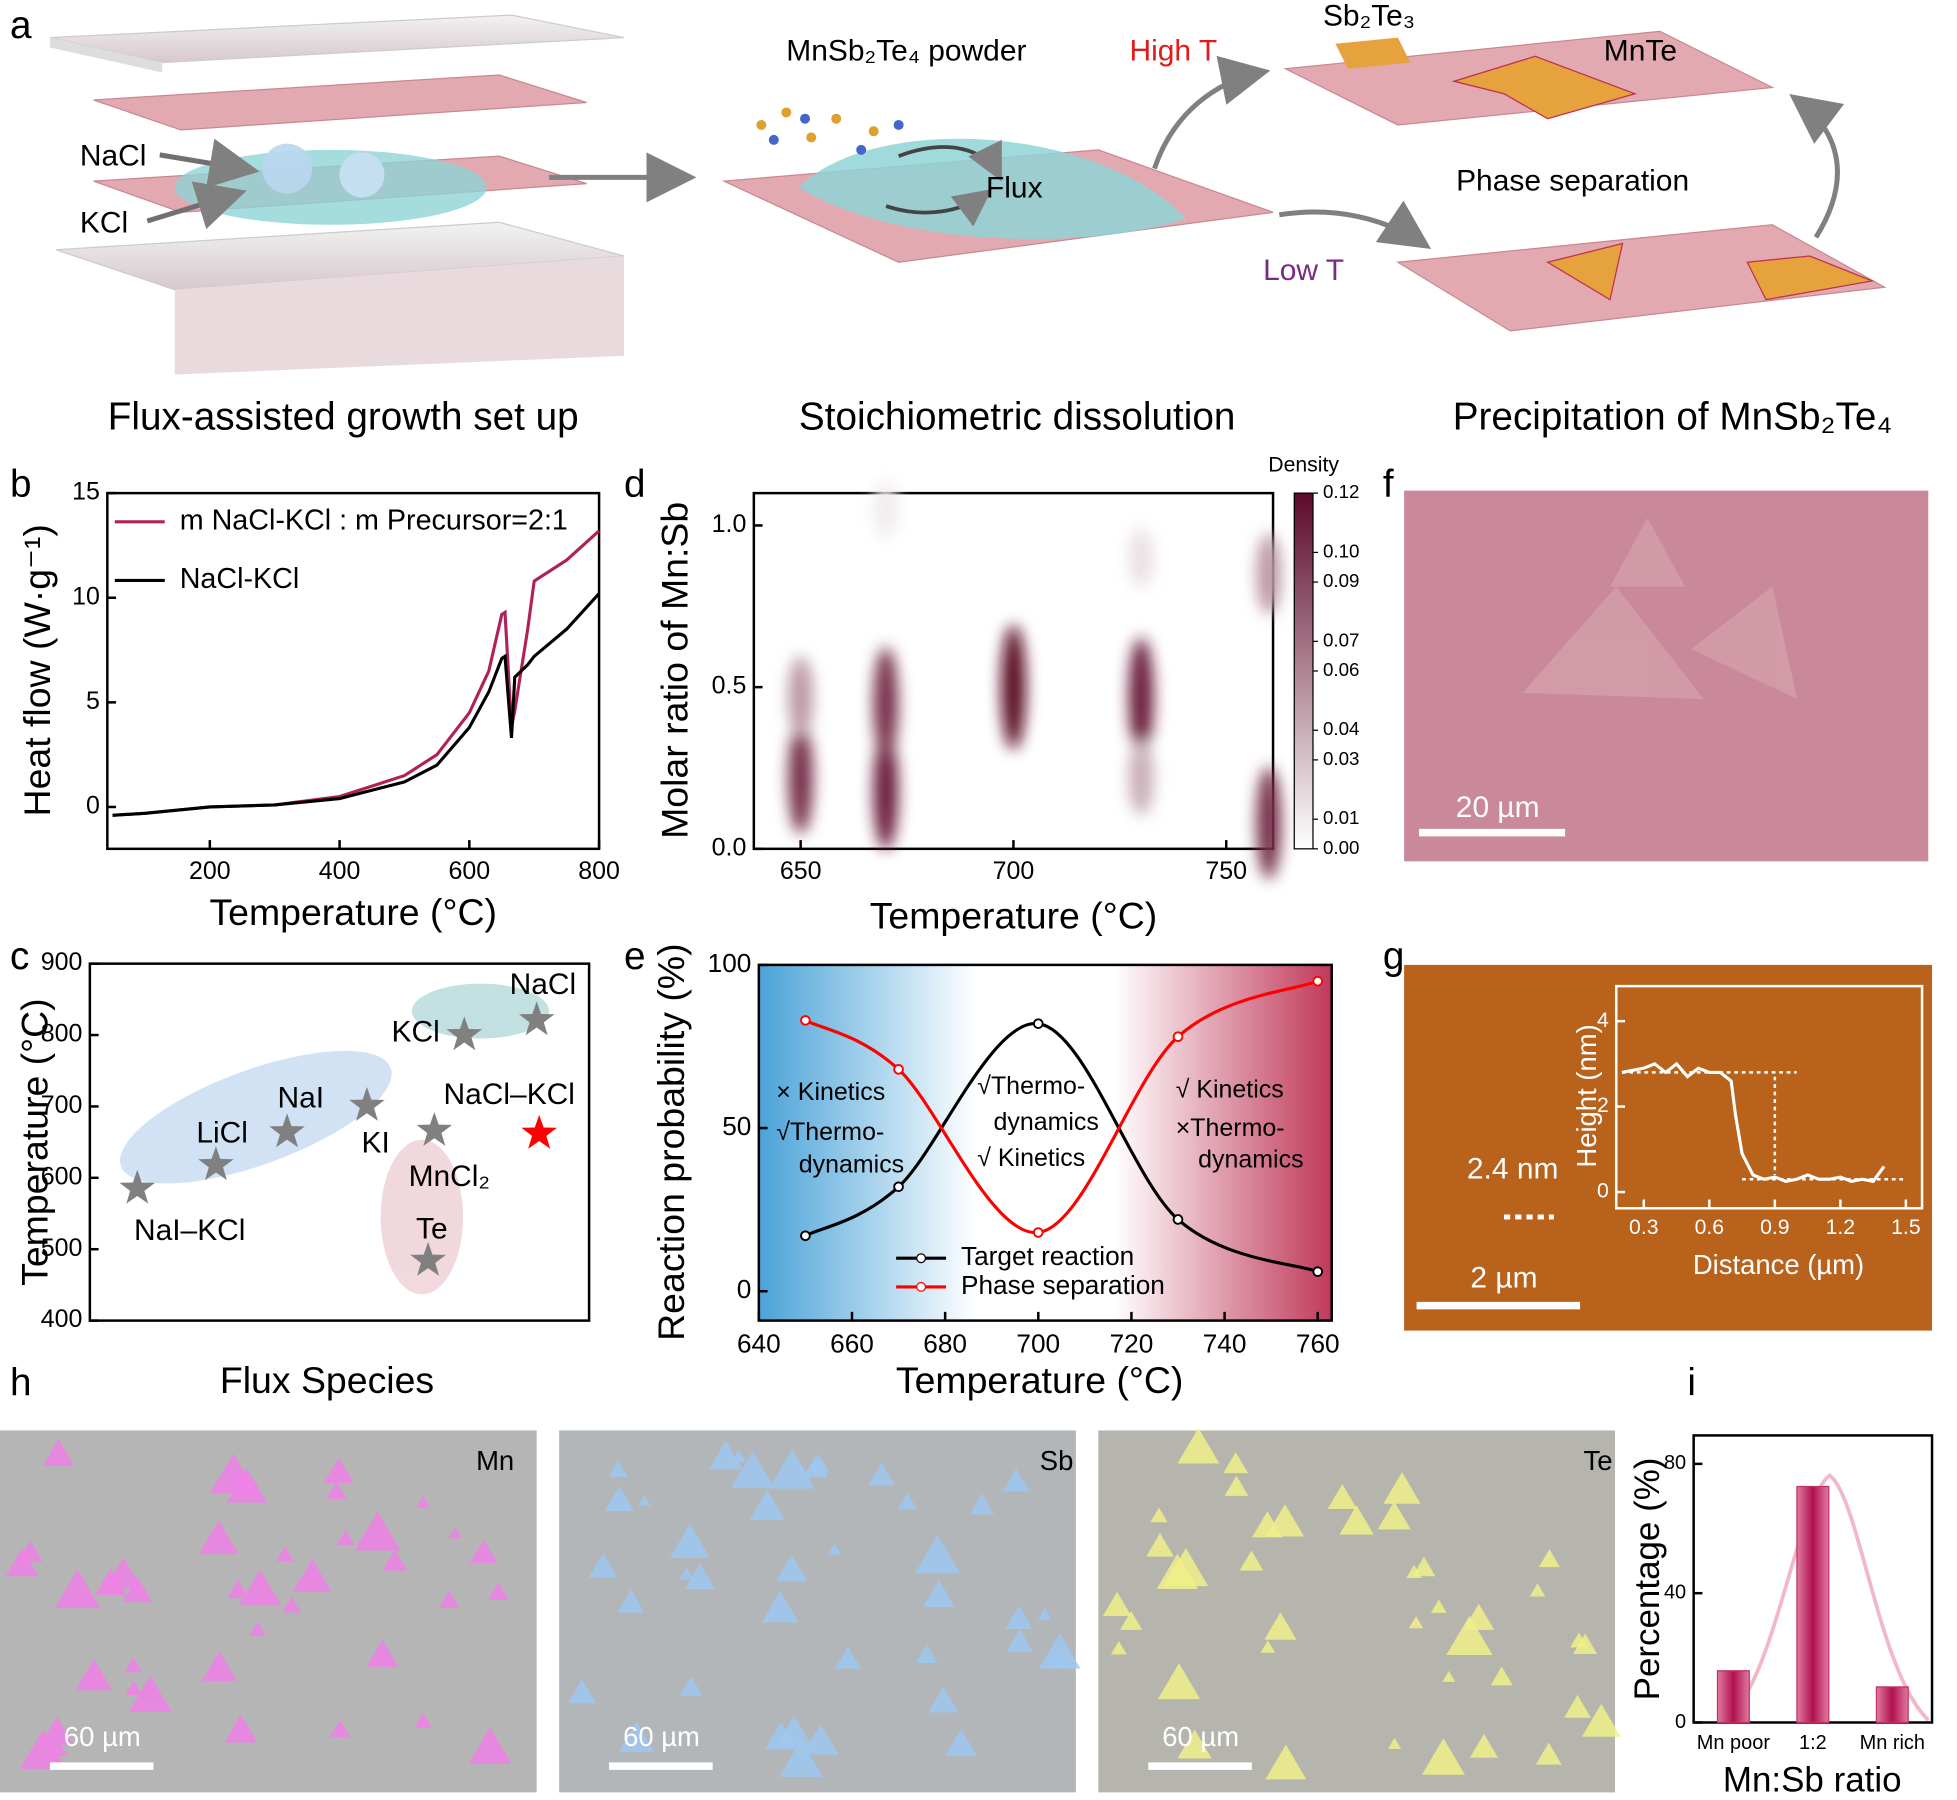 The height and width of the screenshot is (1800, 1957). What do you see at coordinates (1668, 1147) in the screenshot?
I see `afm-image` at bounding box center [1668, 1147].